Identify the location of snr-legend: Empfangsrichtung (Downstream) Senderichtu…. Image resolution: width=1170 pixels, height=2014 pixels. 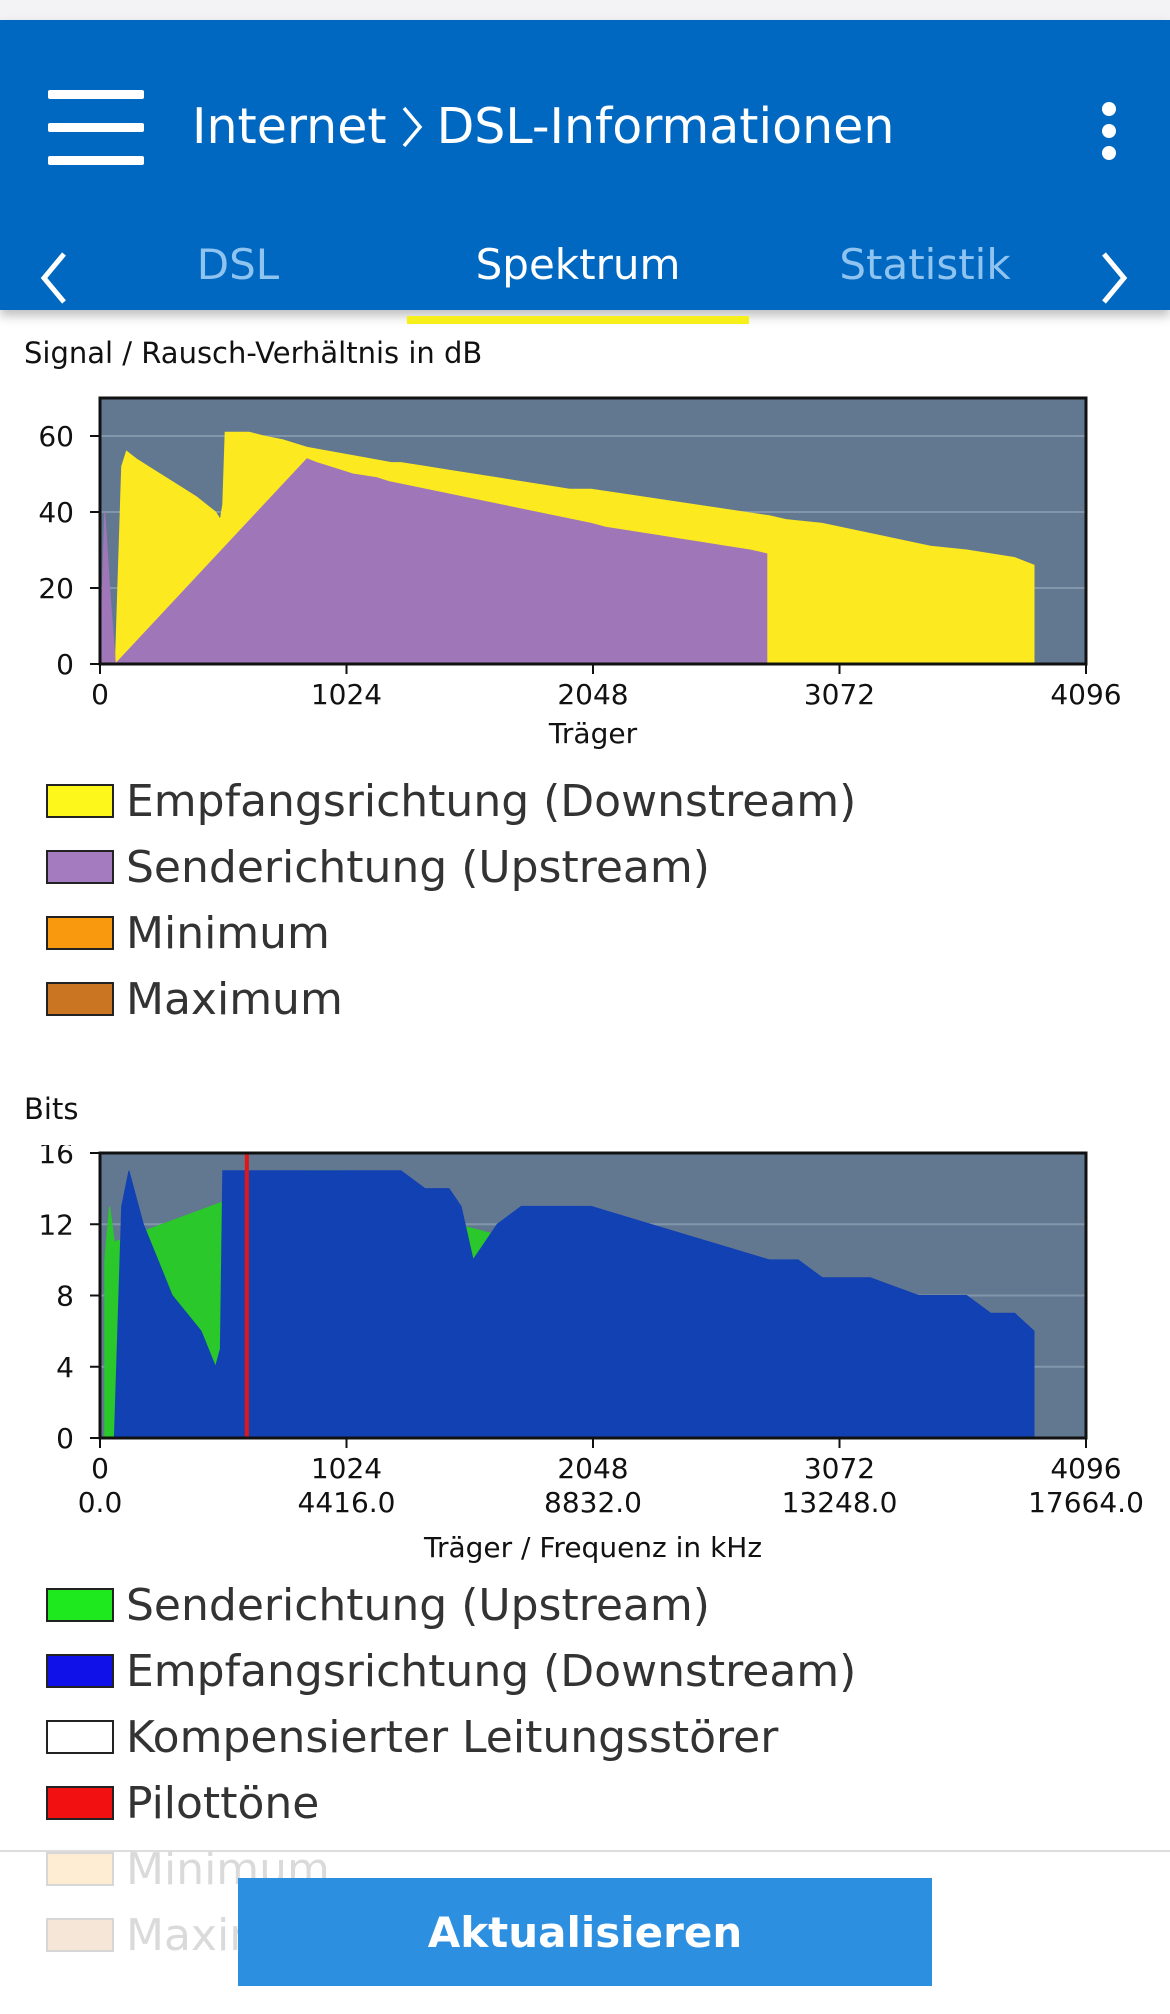
(451, 900).